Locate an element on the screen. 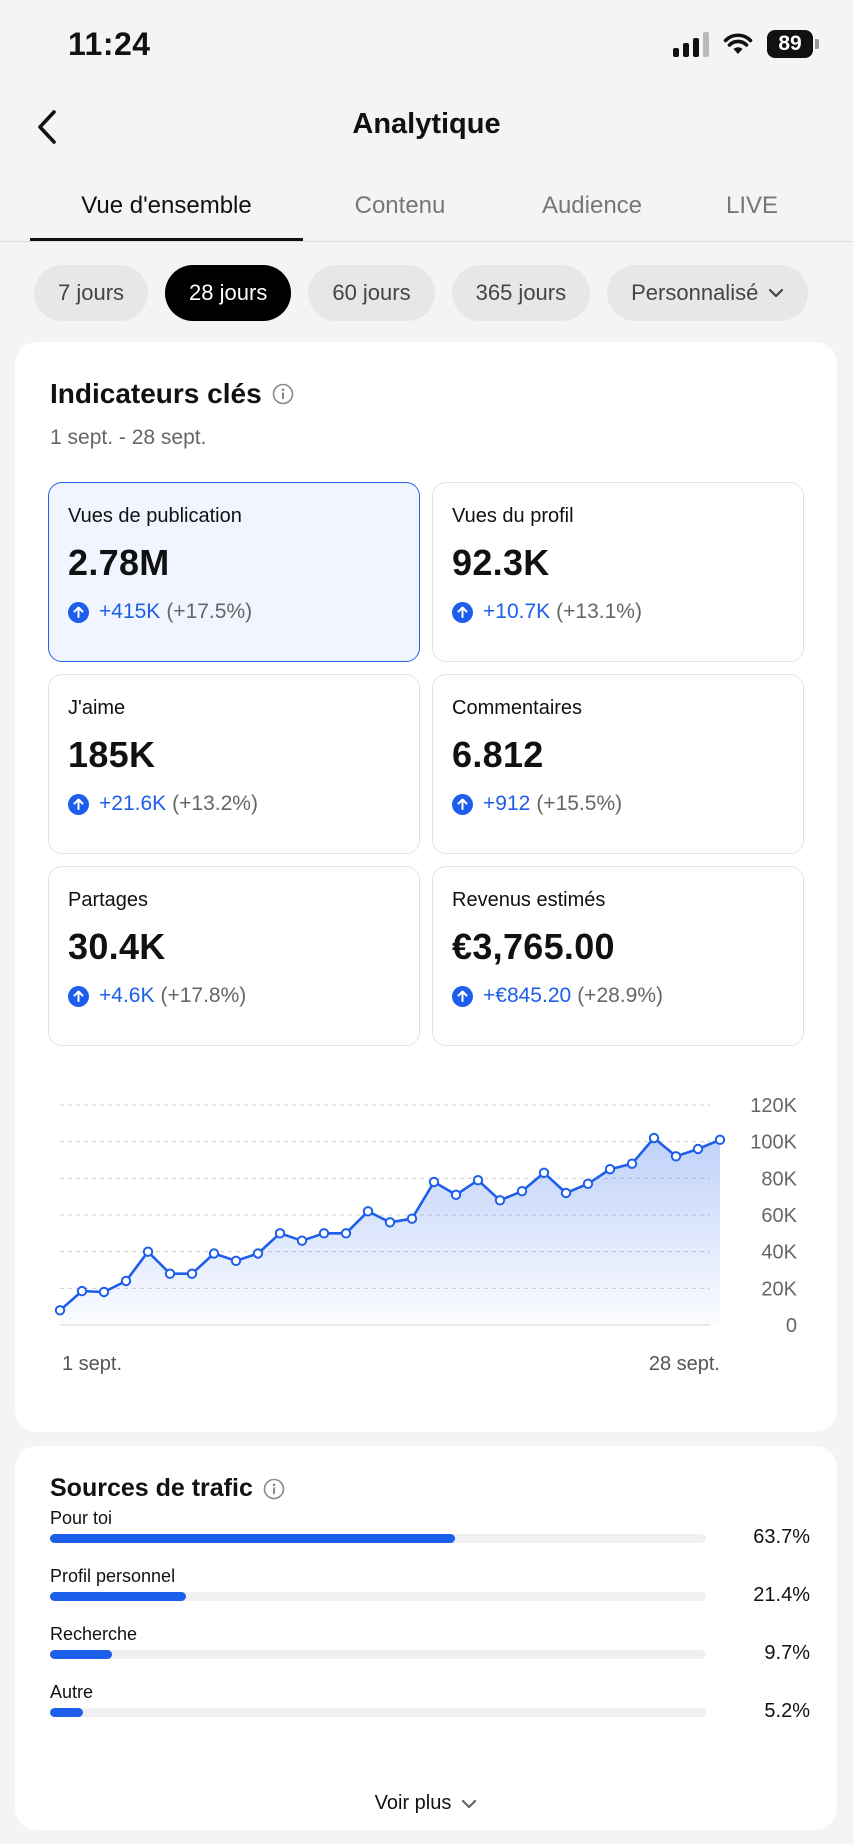 The image size is (853, 1844). tab-audience: Audience is located at coordinates (592, 205).